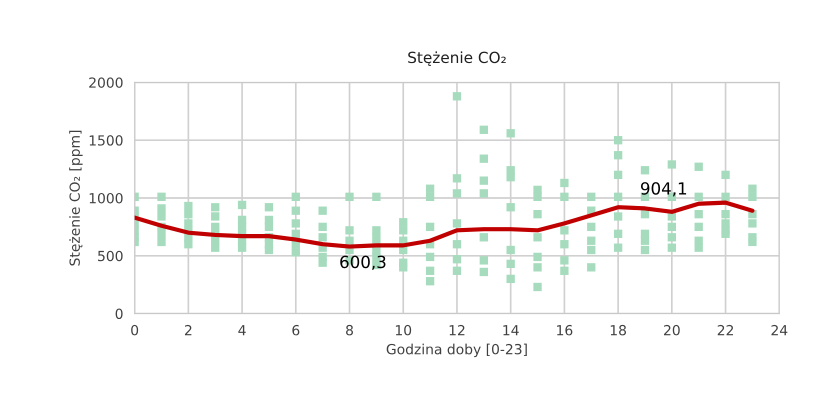  What do you see at coordinates (76, 198) in the screenshot?
I see `y-axis-title: Stężenie CO₂ [ppm]` at bounding box center [76, 198].